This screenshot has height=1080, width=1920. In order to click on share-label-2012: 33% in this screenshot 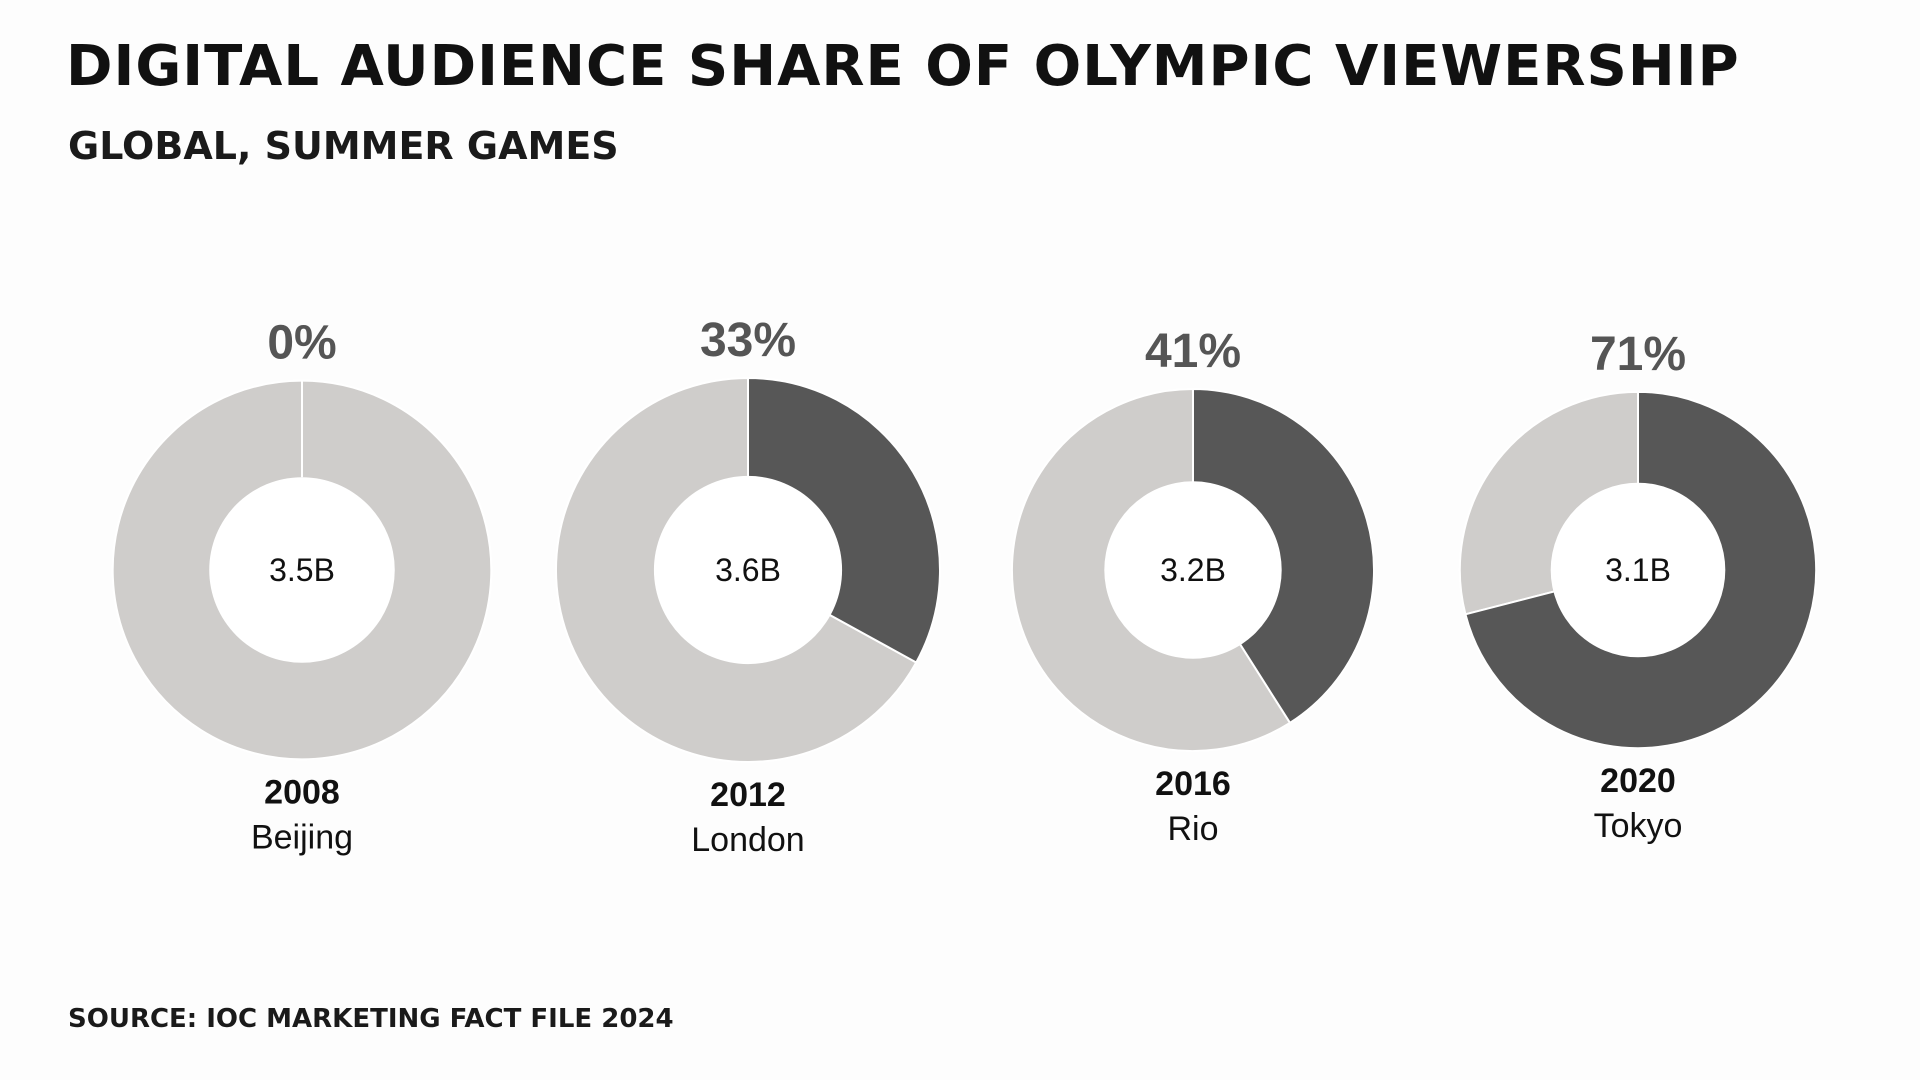, I will do `click(748, 340)`.